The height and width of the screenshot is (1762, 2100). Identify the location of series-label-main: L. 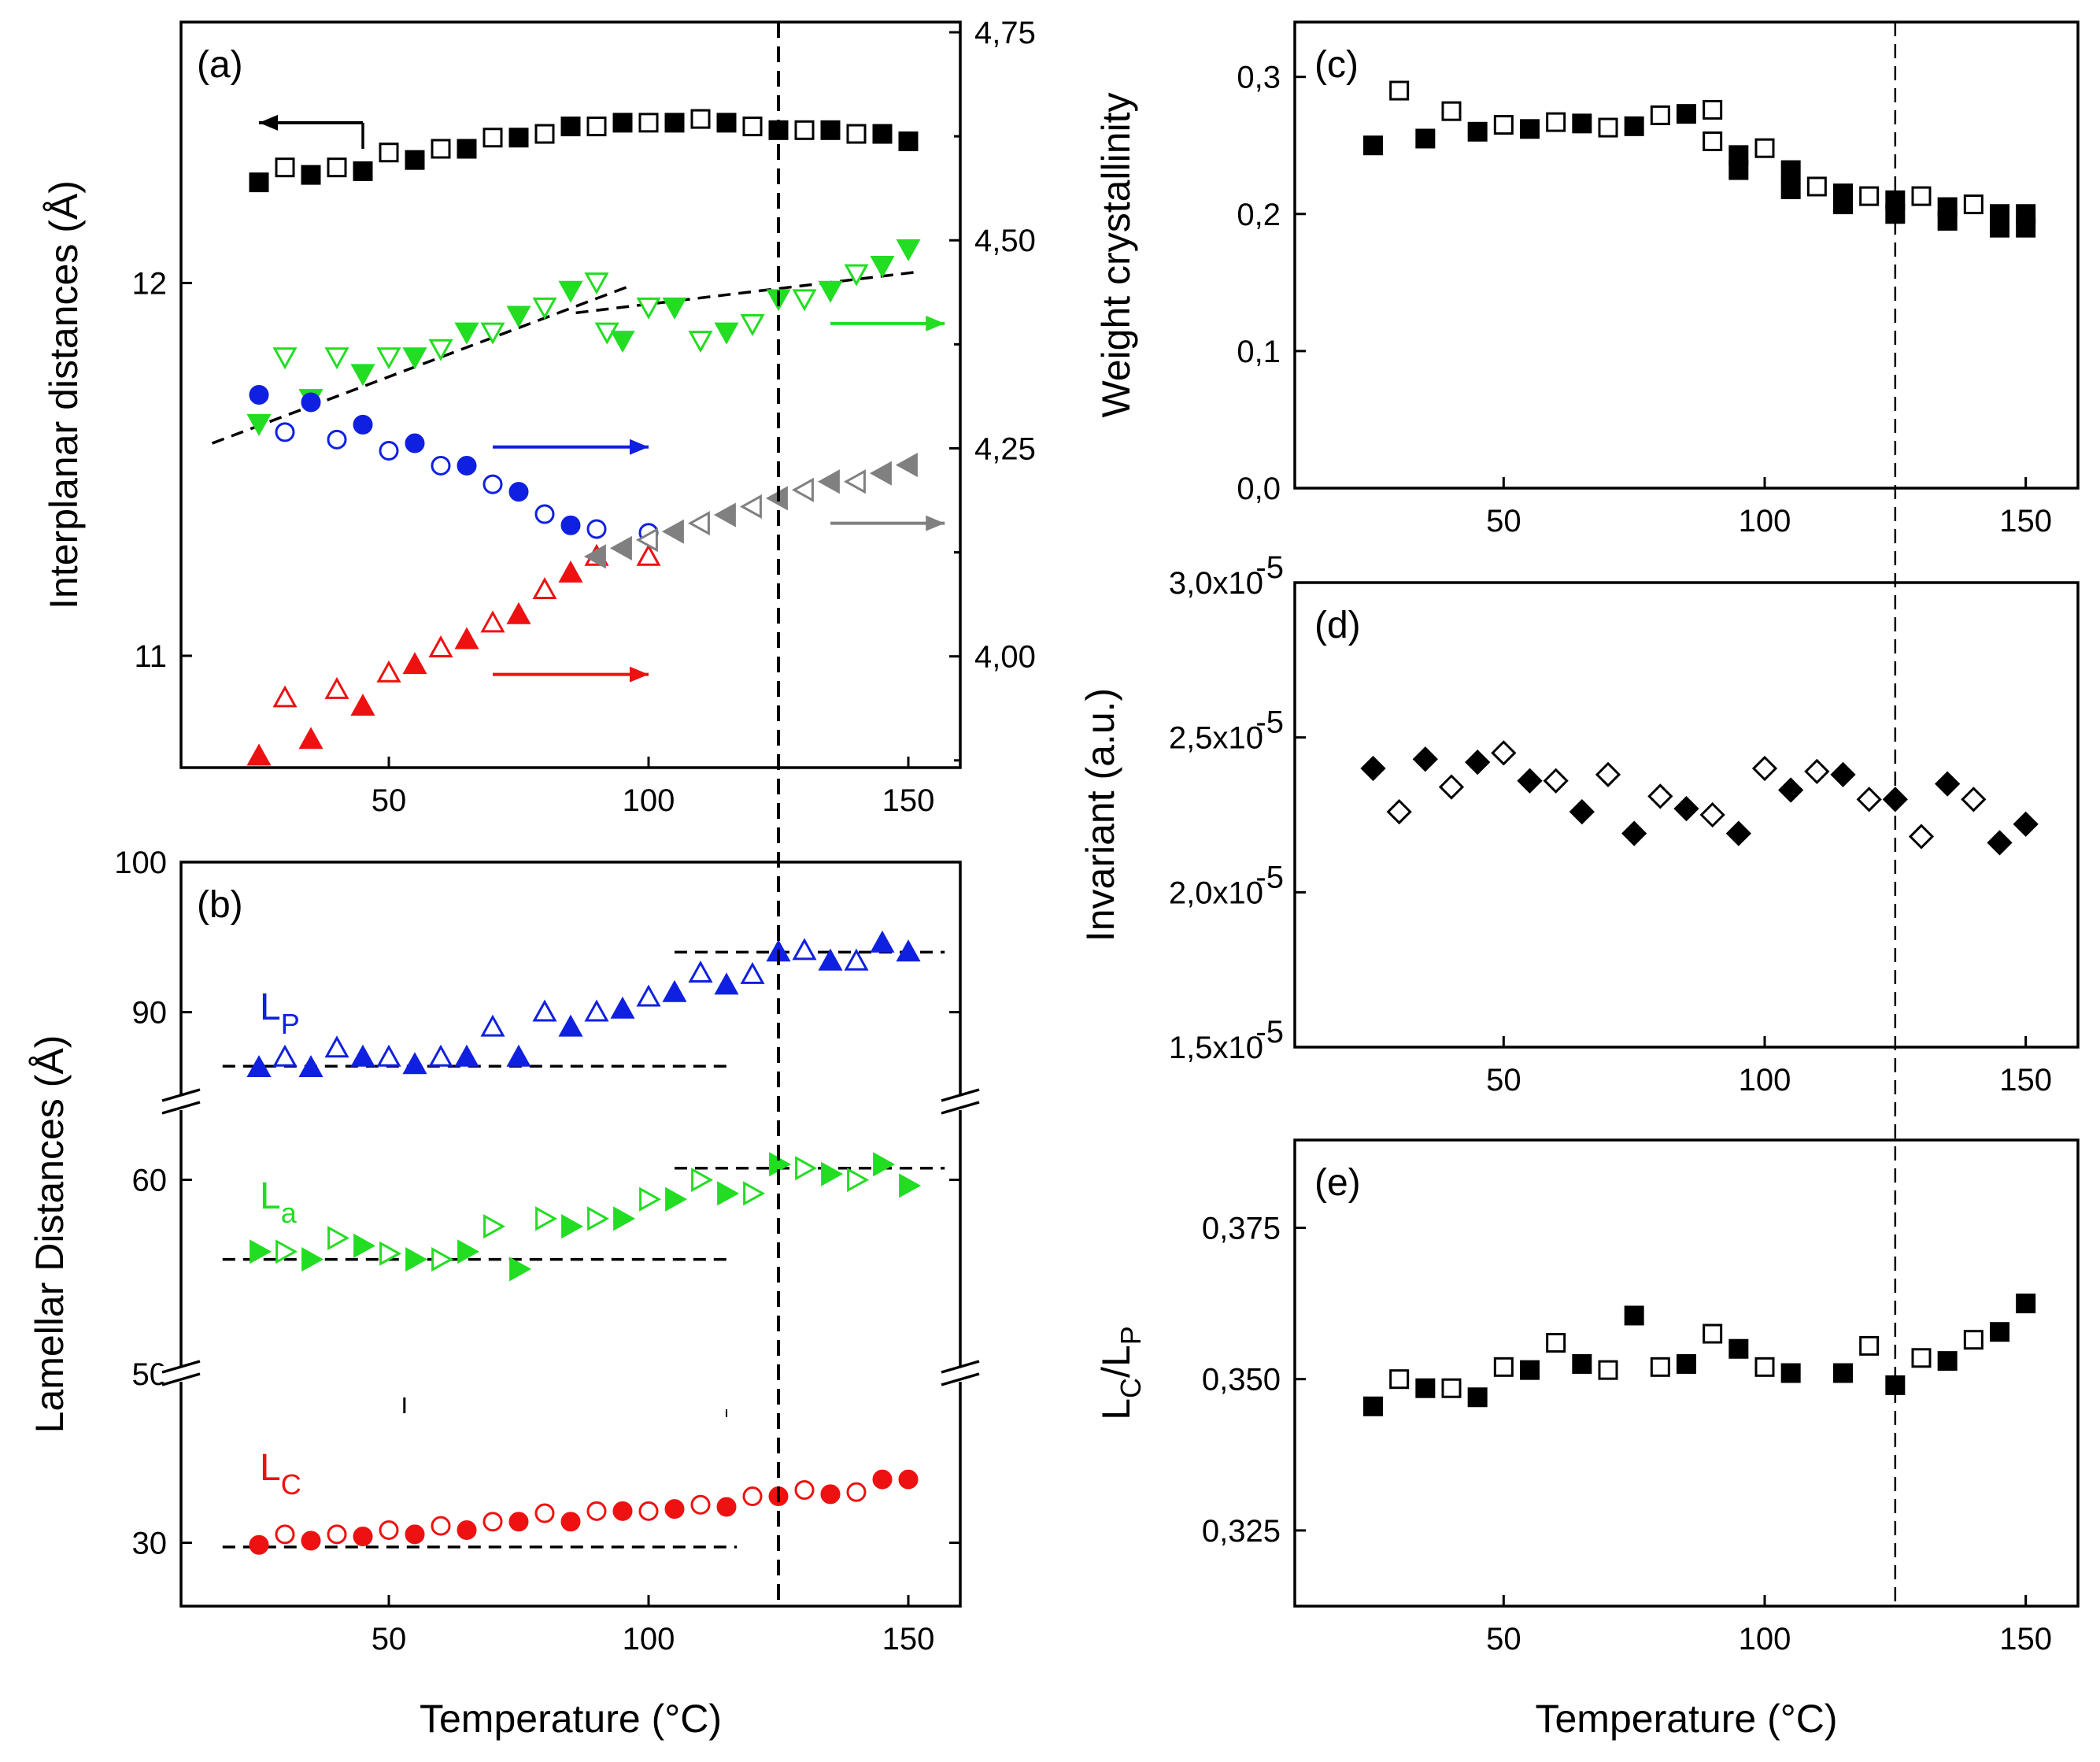
(270, 1196).